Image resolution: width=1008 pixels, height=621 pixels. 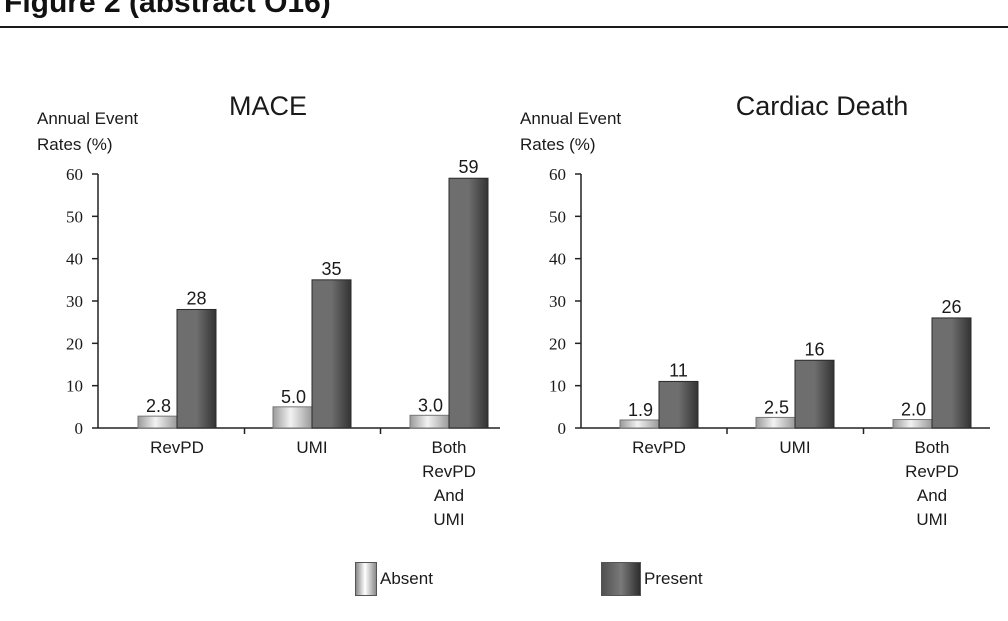 What do you see at coordinates (673, 578) in the screenshot?
I see `legend-present-label: Present` at bounding box center [673, 578].